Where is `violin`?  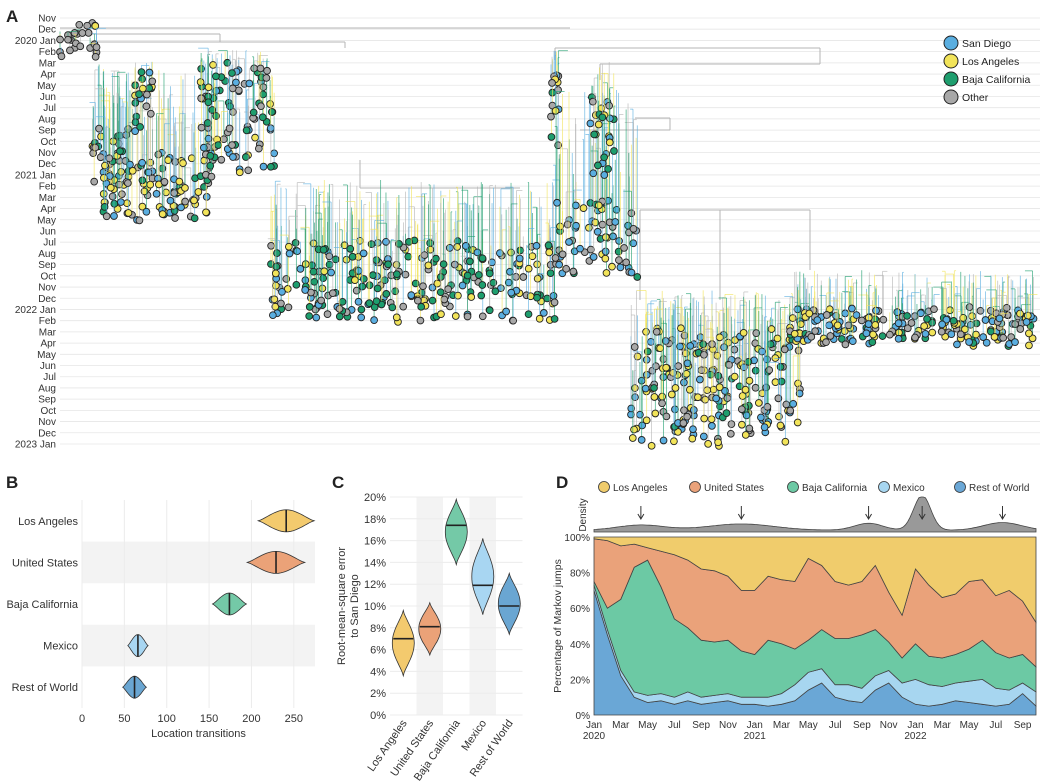 violin is located at coordinates (456, 532).